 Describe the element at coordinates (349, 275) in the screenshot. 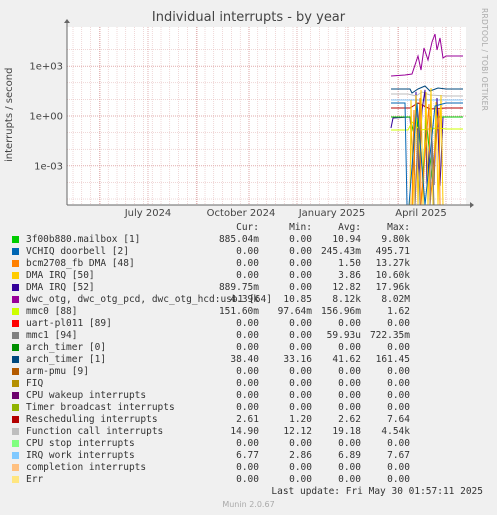

I see `legend-avg-value: 3.86` at that location.